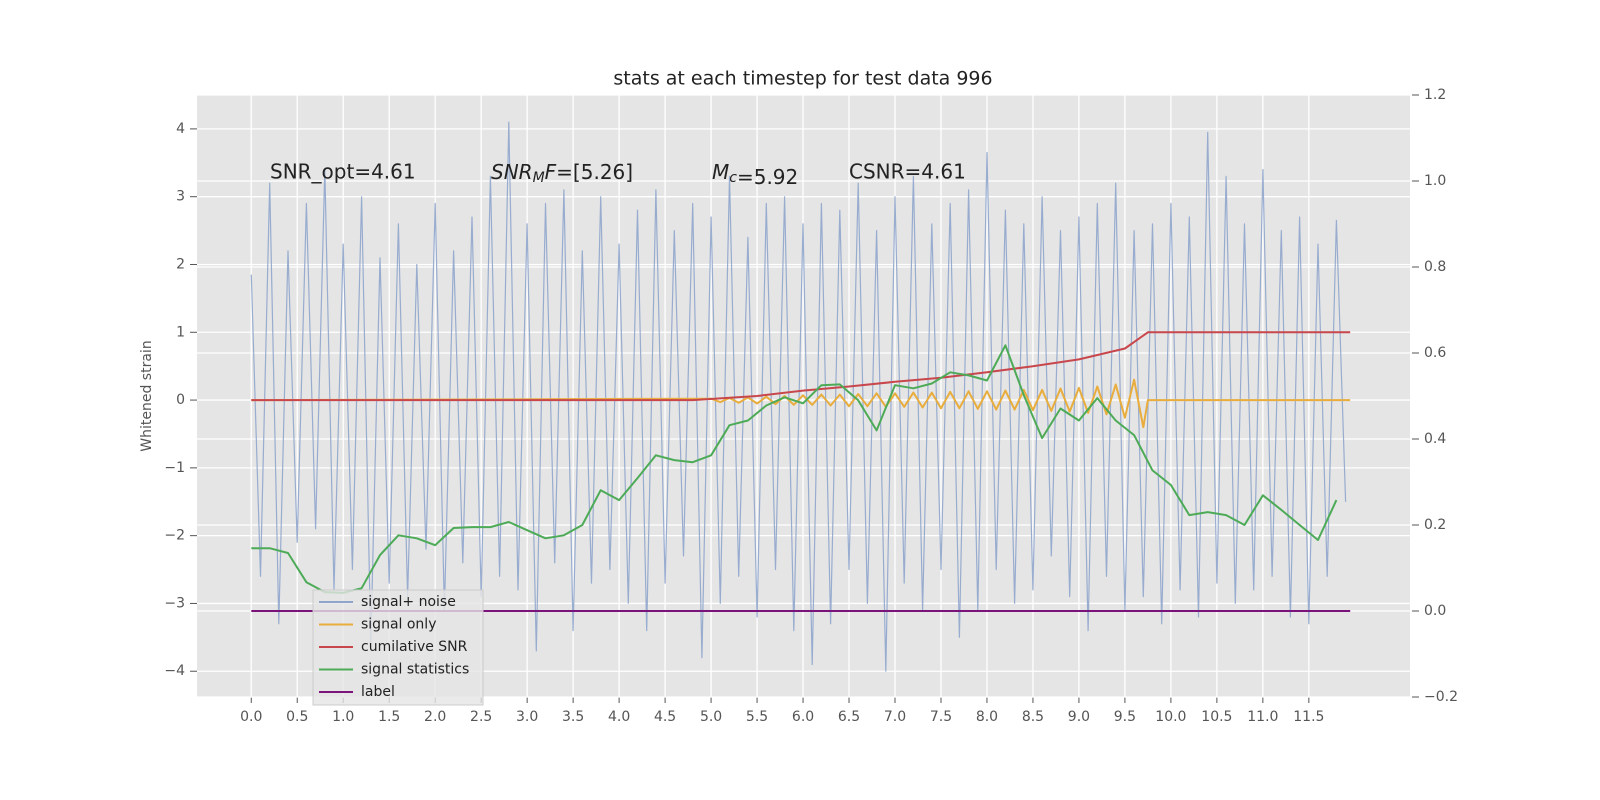 The image size is (1600, 800). I want to click on x-tick-label: 7.0, so click(895, 717).